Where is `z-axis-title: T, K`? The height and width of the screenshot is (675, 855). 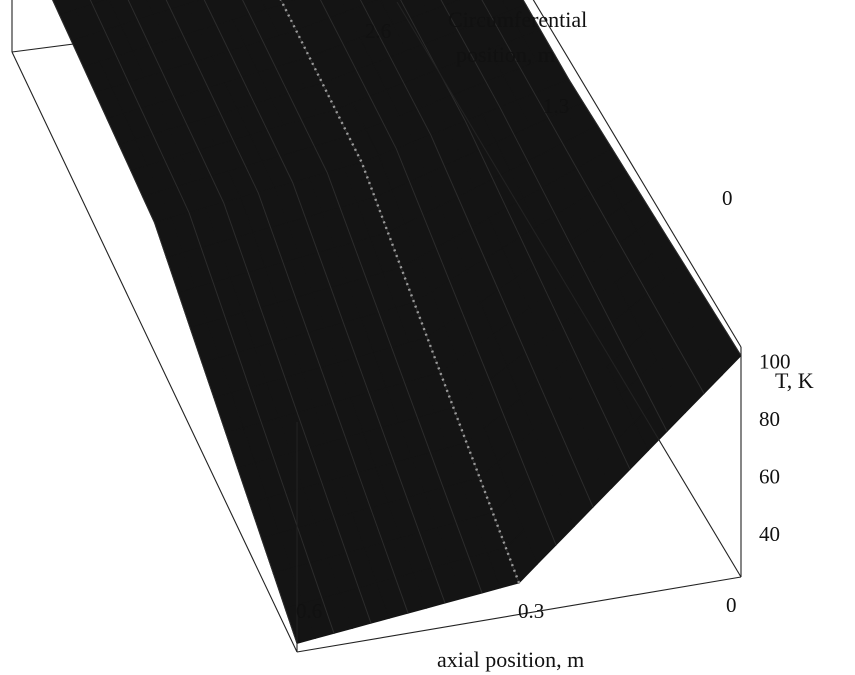 z-axis-title: T, K is located at coordinates (794, 380).